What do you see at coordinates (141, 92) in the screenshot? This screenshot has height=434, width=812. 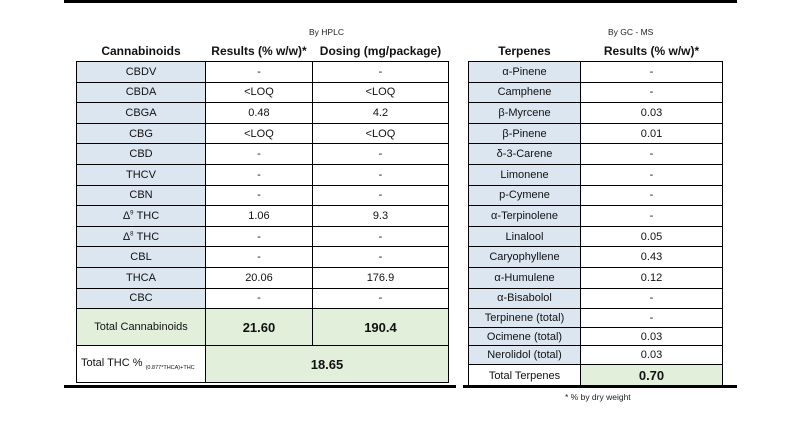 I see `cannabinoid-name: CBDA` at bounding box center [141, 92].